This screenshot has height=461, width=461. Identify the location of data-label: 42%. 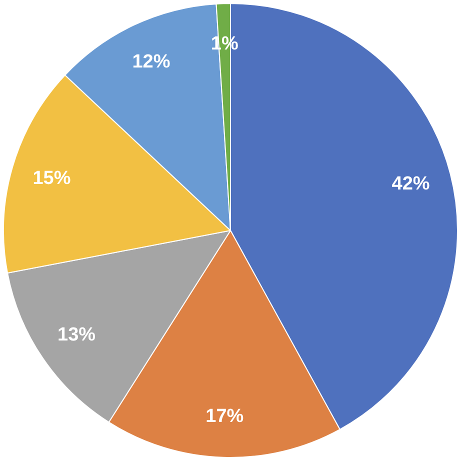
(411, 183).